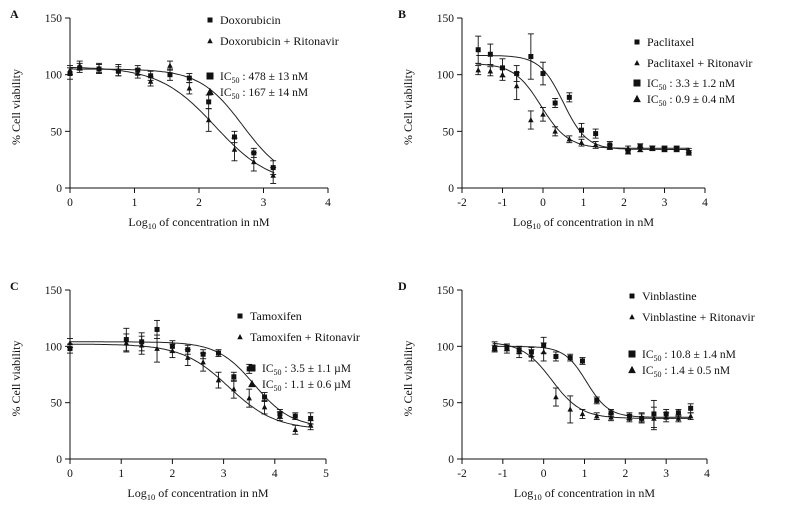  I want to click on x-axis-label-sub: 10, so click(151, 497).